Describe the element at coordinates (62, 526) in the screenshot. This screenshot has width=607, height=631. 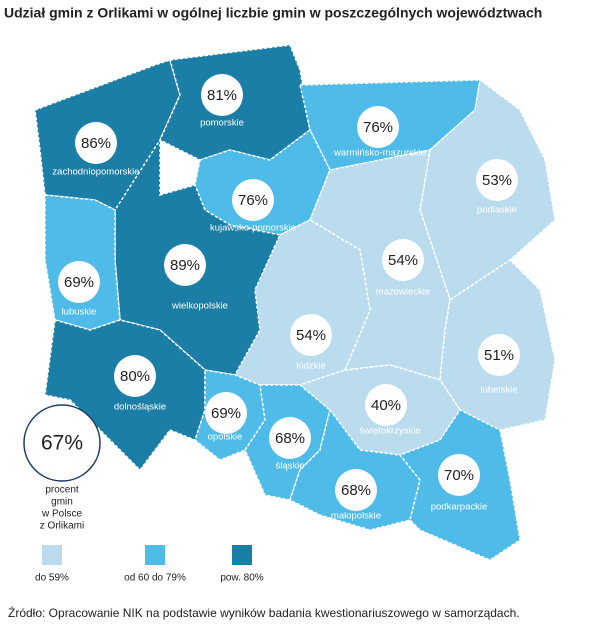
I see `summary-caption: z Orlikami` at that location.